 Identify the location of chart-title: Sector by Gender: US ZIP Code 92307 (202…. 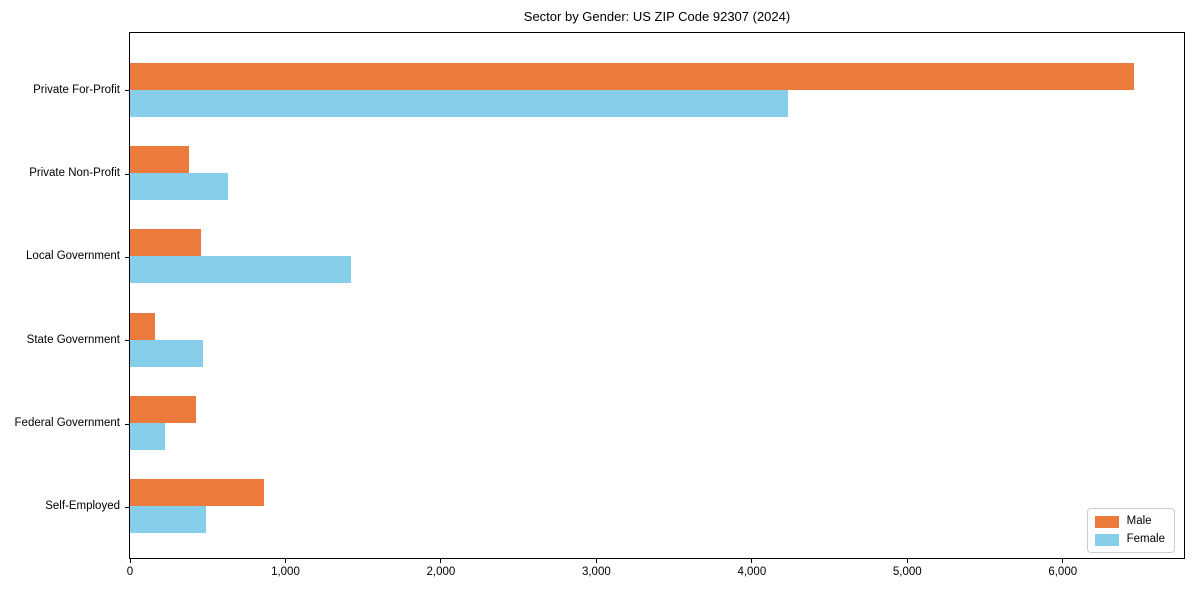
(657, 16).